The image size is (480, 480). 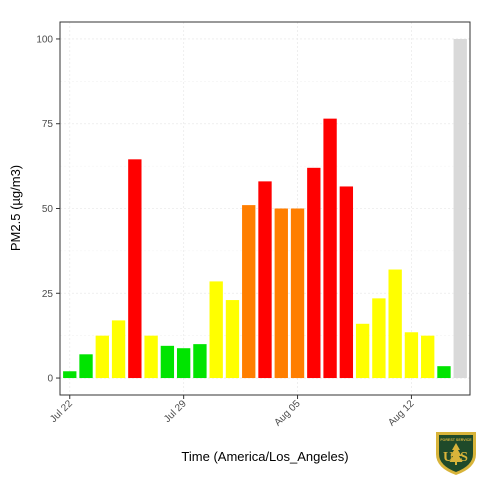 What do you see at coordinates (15, 208) in the screenshot?
I see `y-axis-title: PM2.5 (µg/m3)` at bounding box center [15, 208].